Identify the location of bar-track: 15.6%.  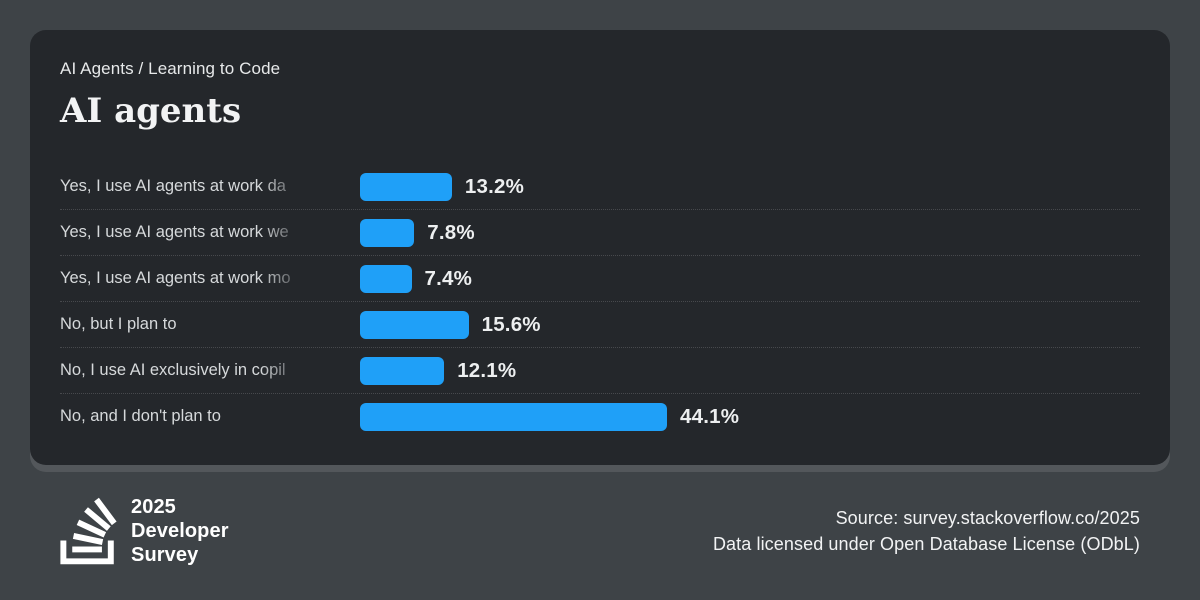
(750, 324).